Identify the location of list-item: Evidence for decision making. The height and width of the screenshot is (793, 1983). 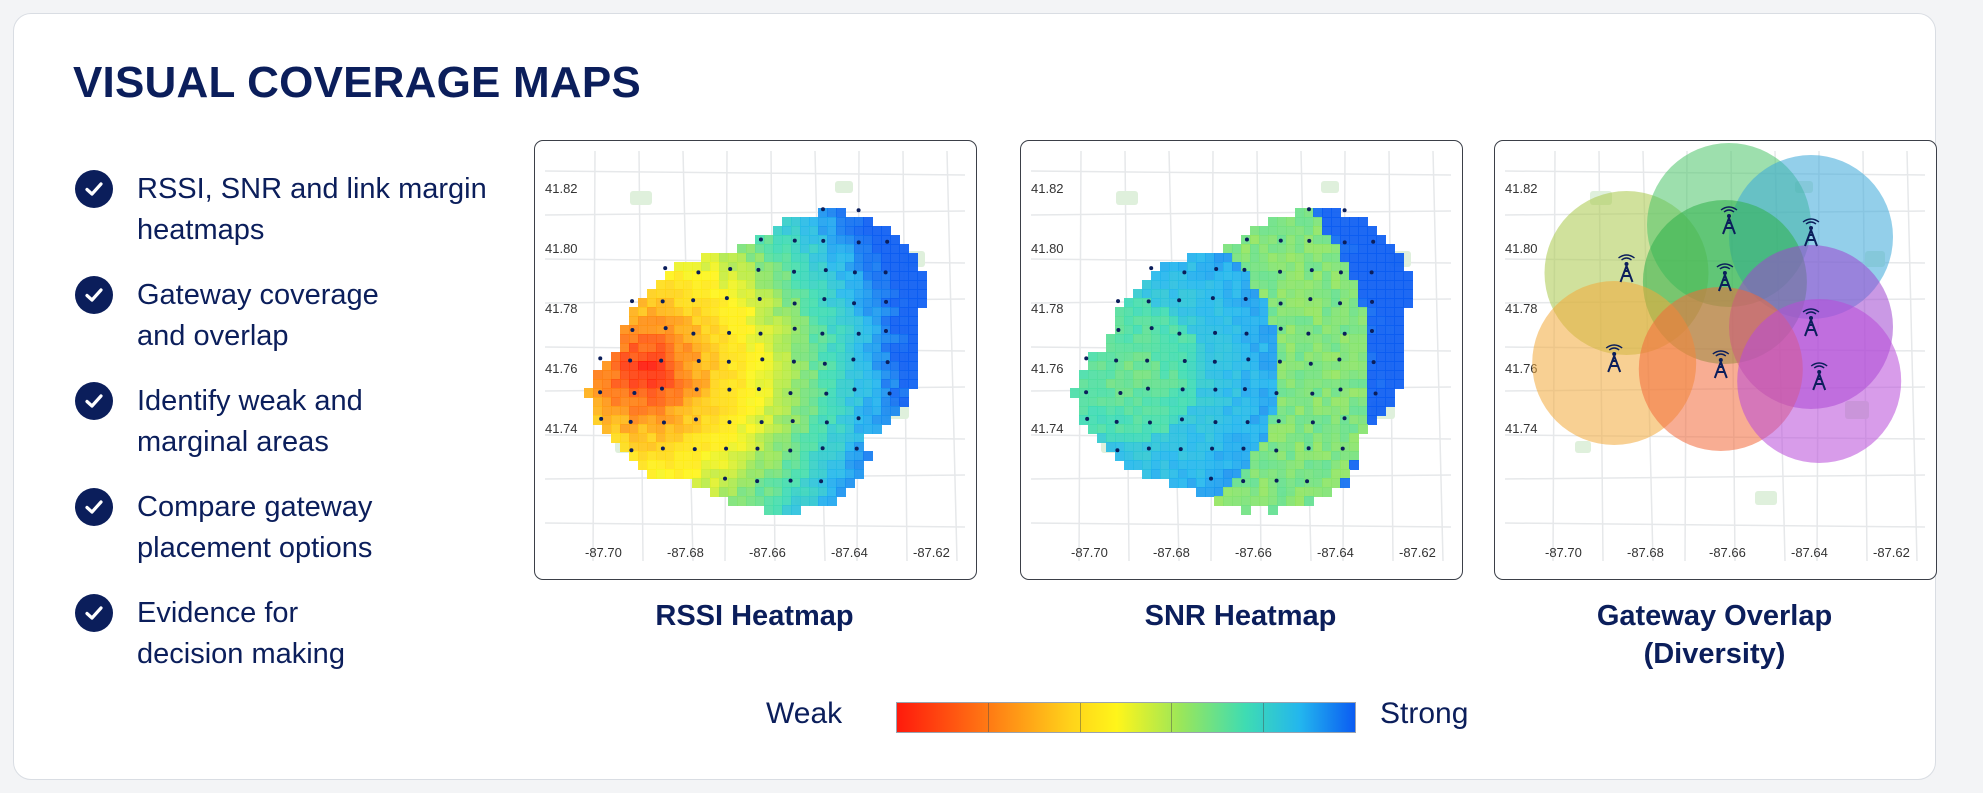
(295, 641).